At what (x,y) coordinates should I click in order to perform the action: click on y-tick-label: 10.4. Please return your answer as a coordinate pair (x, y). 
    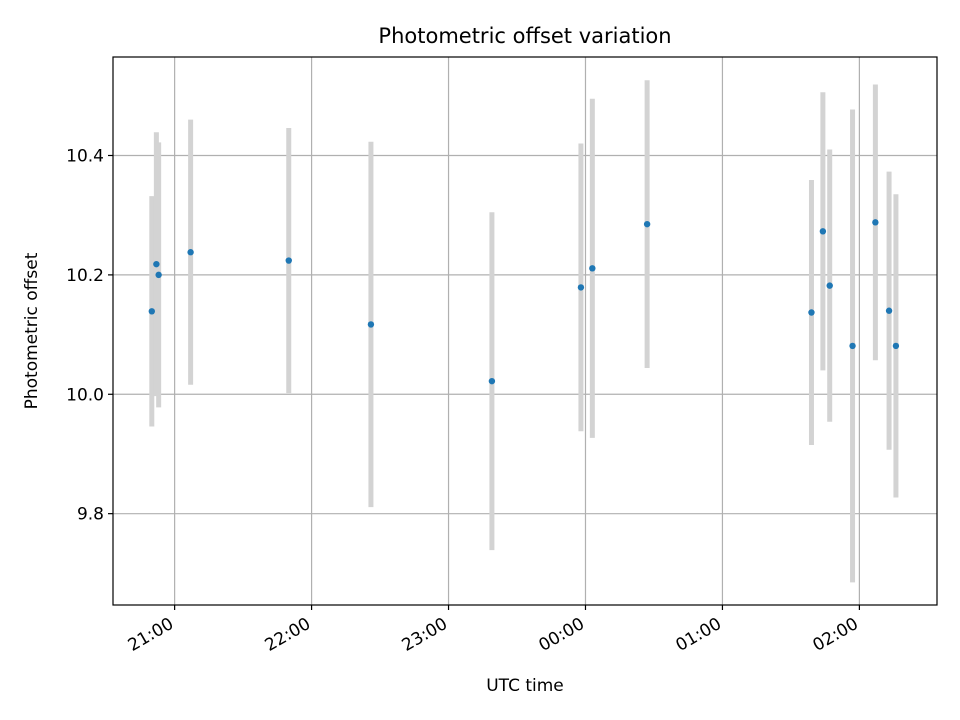
    Looking at the image, I should click on (85, 156).